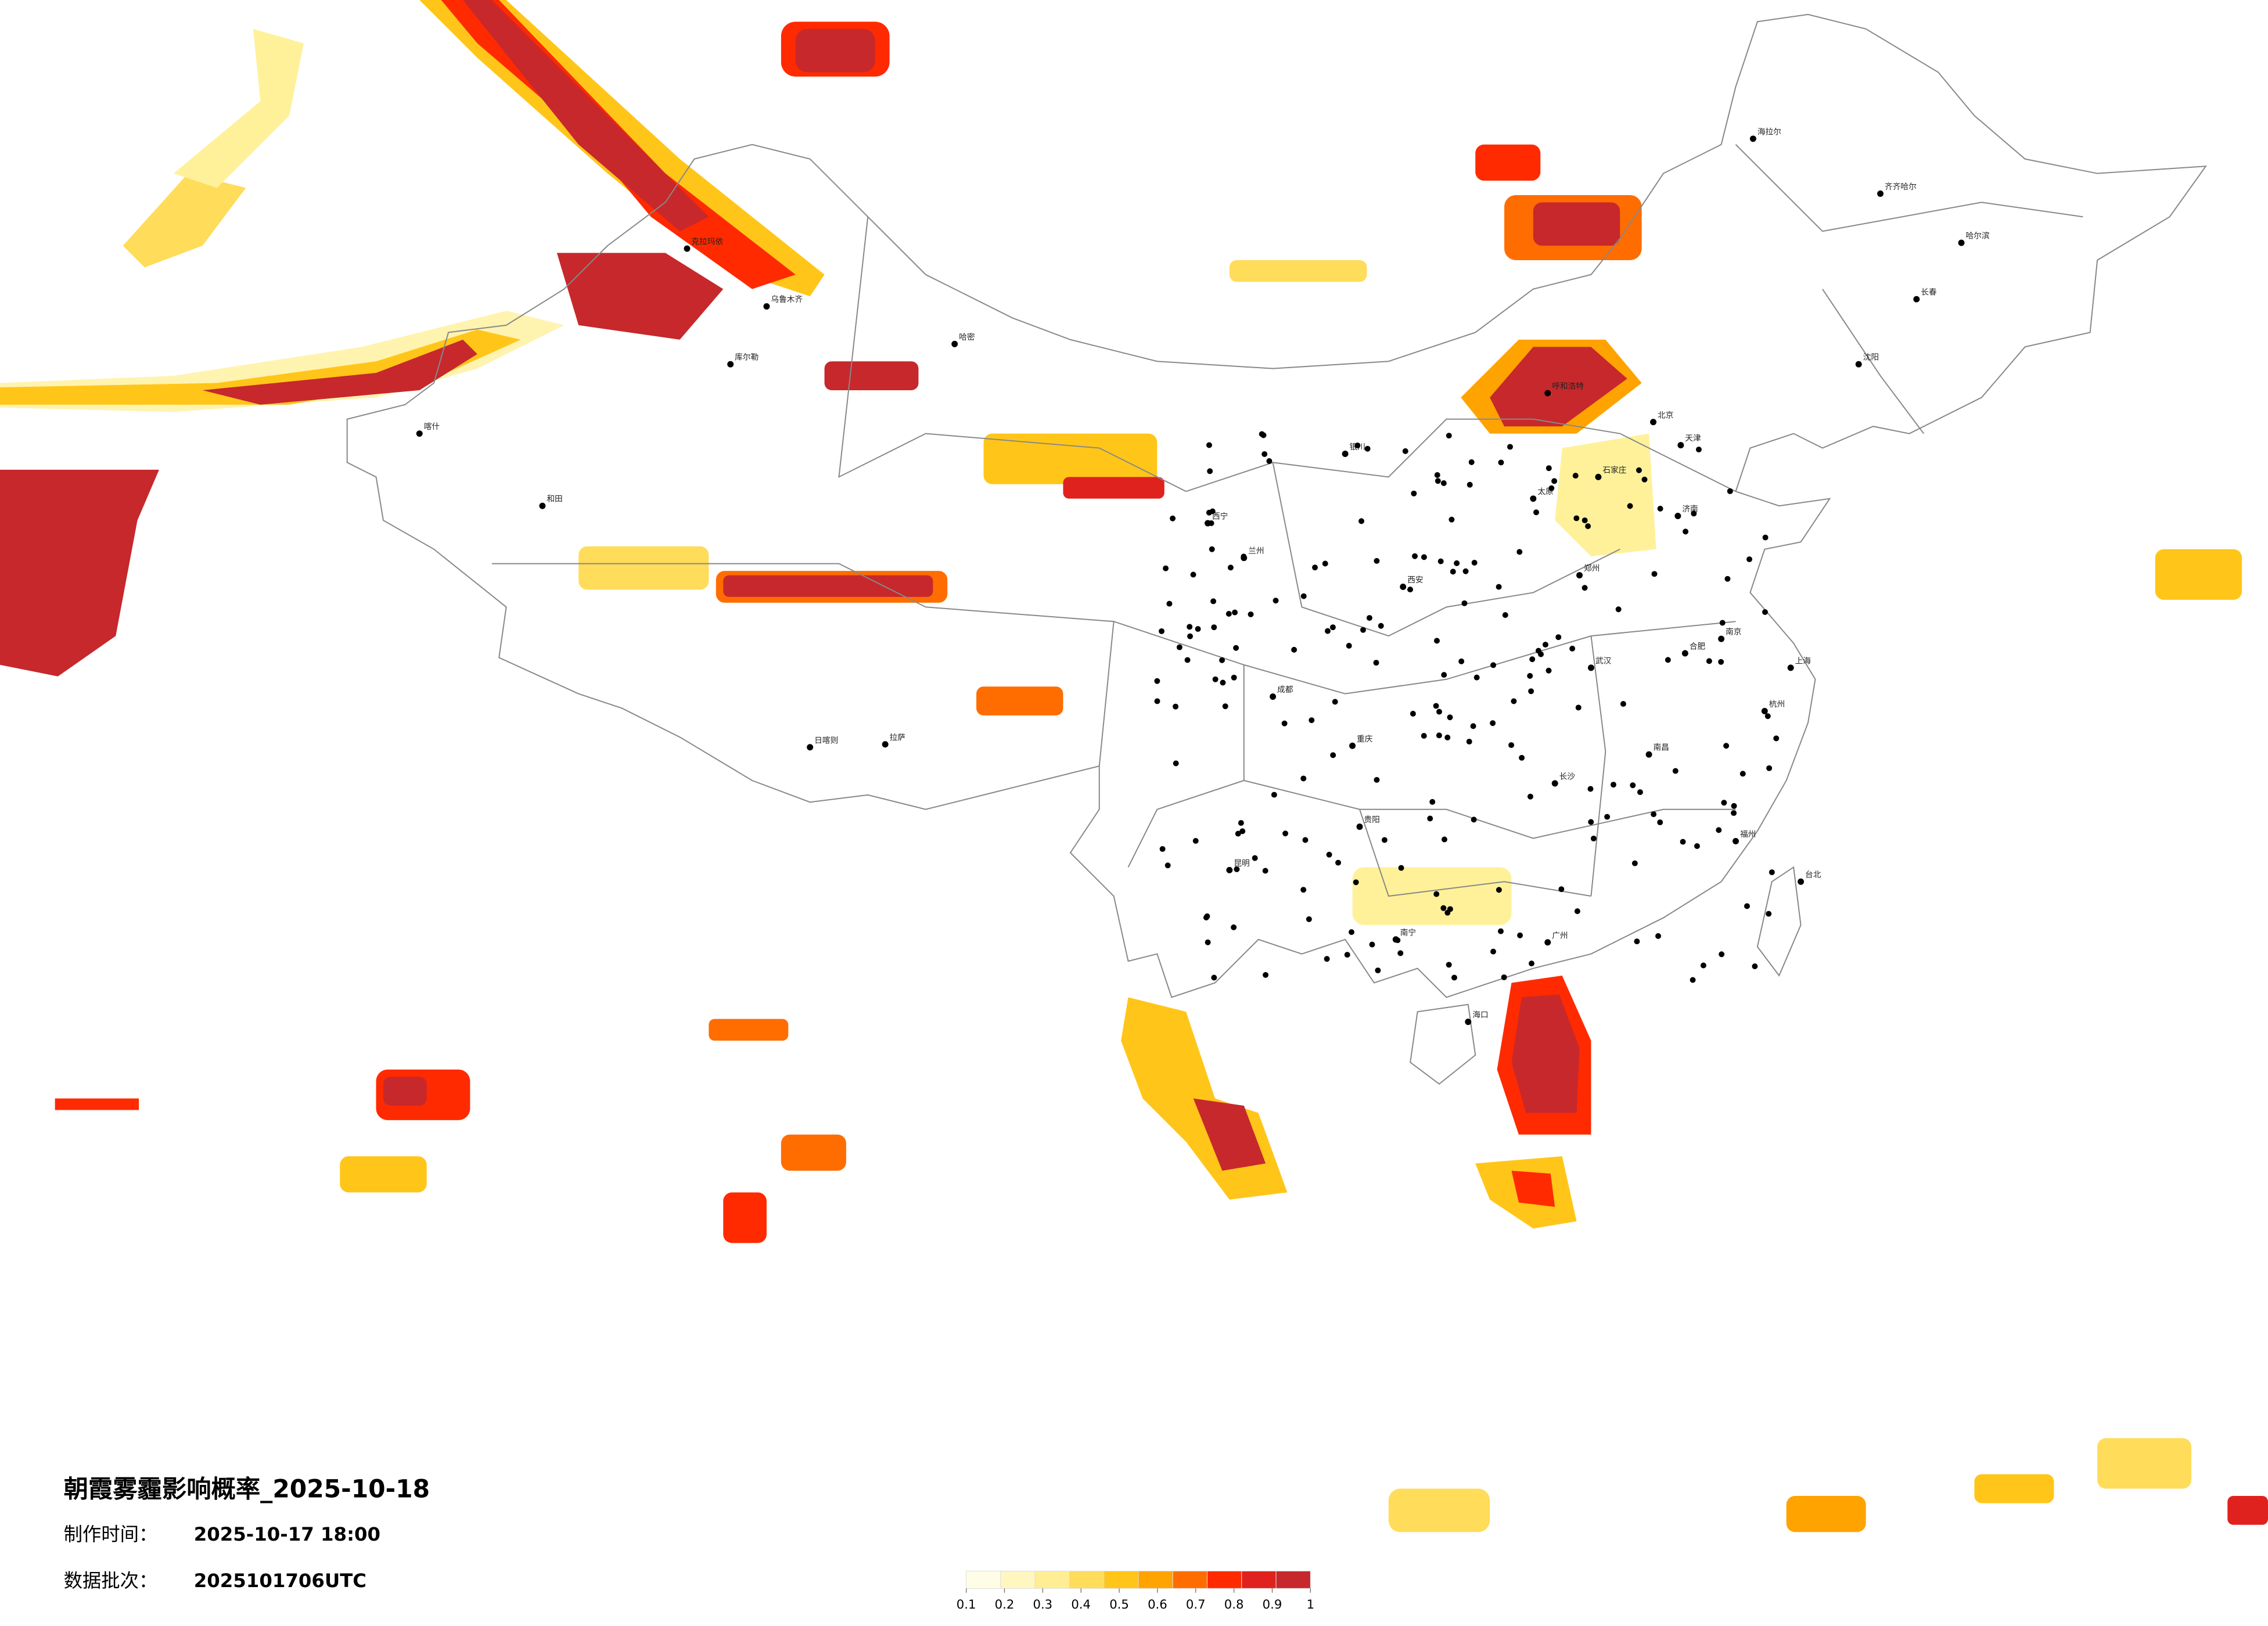  Describe the element at coordinates (1365, 739) in the screenshot. I see `city-label: 重庆` at that location.